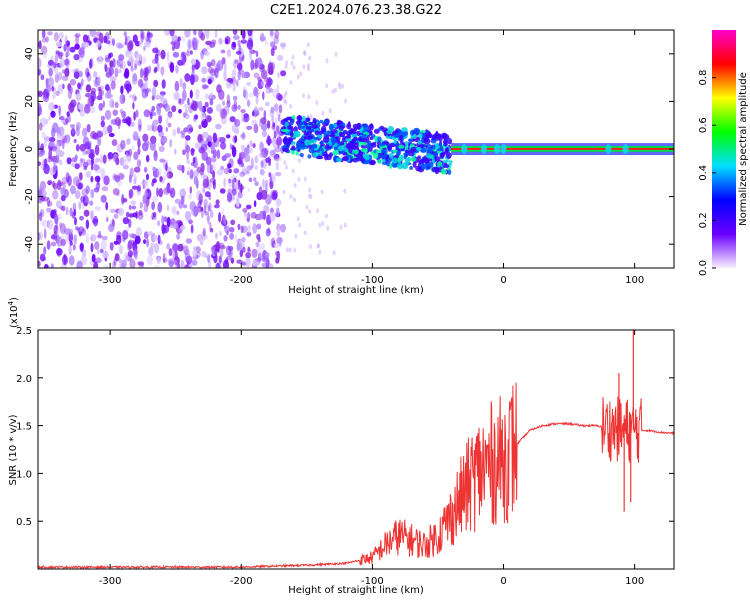 This screenshot has width=750, height=600. Describe the element at coordinates (110, 280) in the screenshot. I see `spectrogram-xtick-label: -300` at that location.